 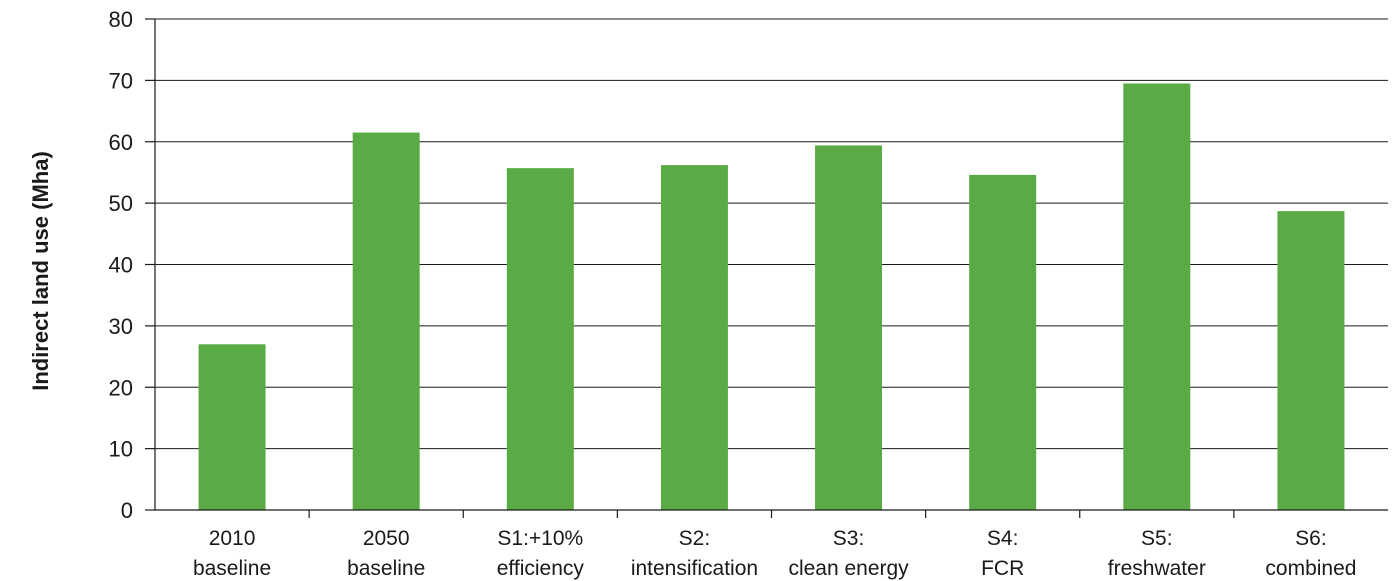 What do you see at coordinates (1311, 538) in the screenshot?
I see `x-tick-label: S6:` at bounding box center [1311, 538].